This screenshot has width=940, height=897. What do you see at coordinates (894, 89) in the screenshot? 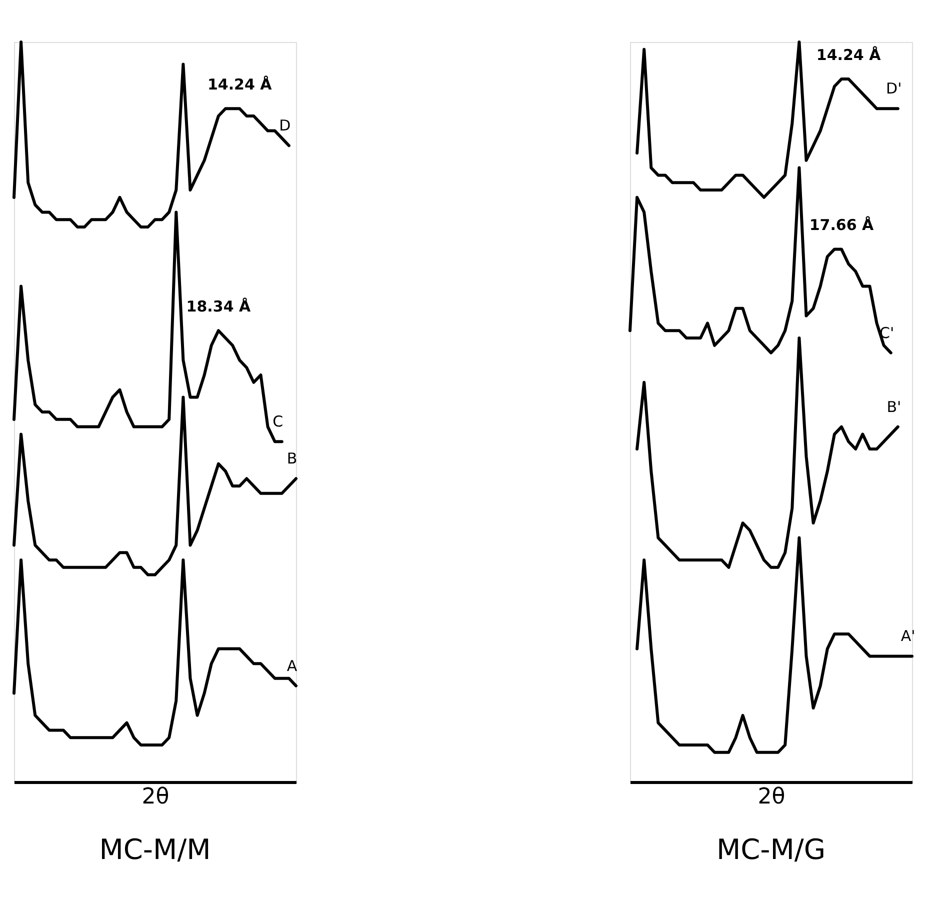
I see `series-label: D'` at bounding box center [894, 89].